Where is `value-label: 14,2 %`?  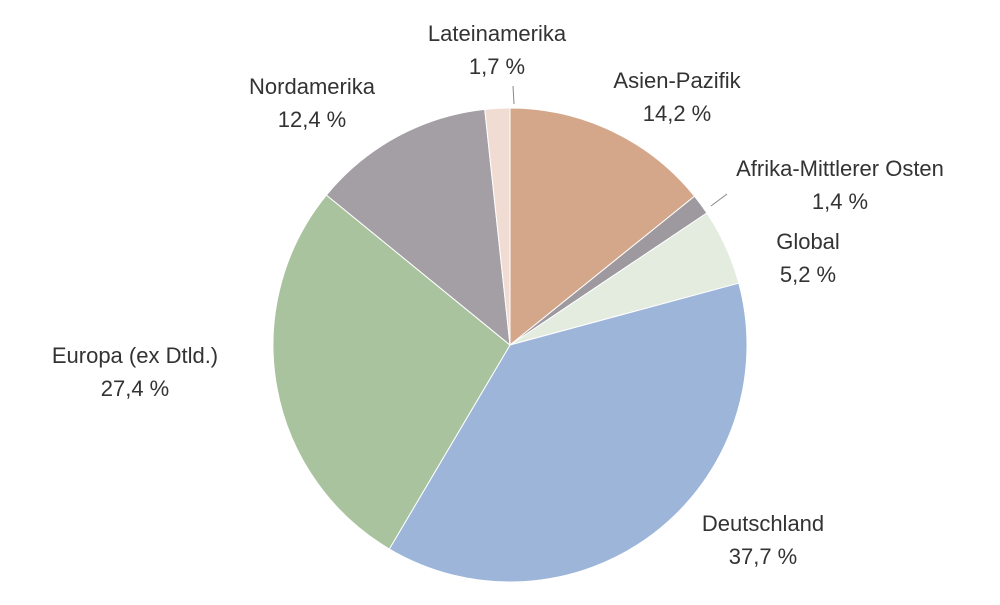 value-label: 14,2 % is located at coordinates (677, 113).